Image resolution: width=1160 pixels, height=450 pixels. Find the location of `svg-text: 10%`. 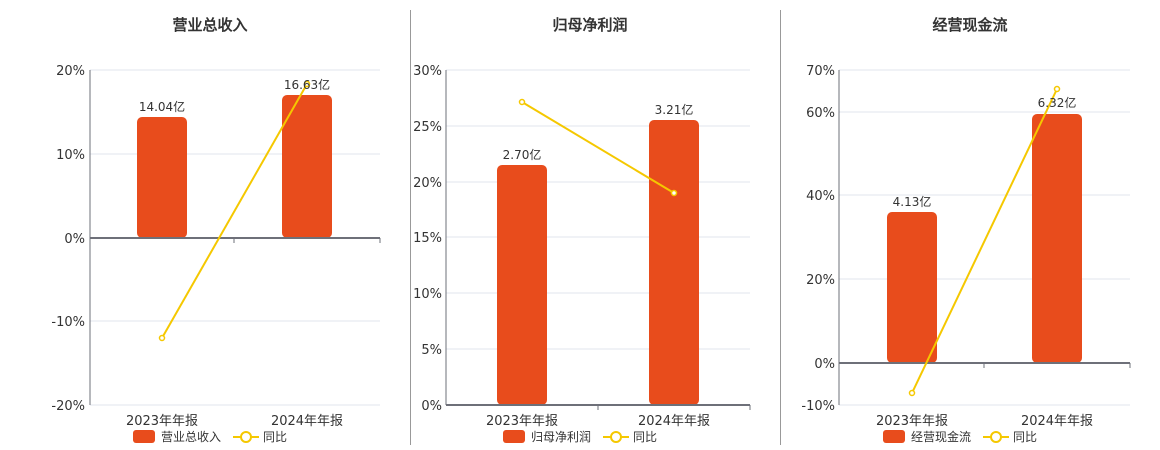

svg-text: 10% is located at coordinates (427, 294).